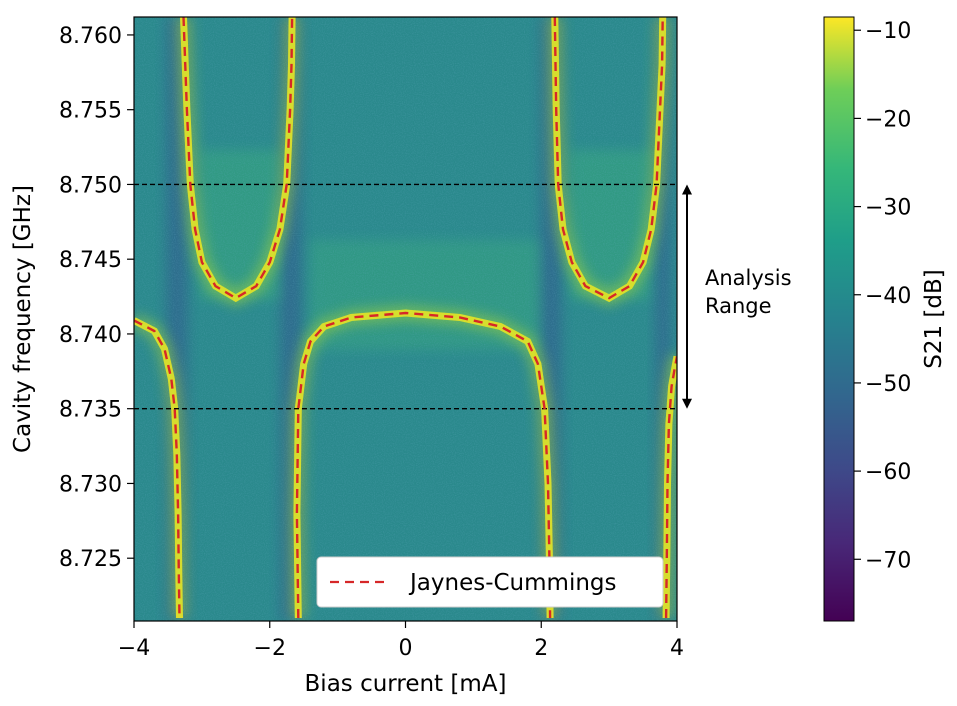 This screenshot has width=957, height=706. Describe the element at coordinates (406, 648) in the screenshot. I see `x-tick-label: 0` at that location.